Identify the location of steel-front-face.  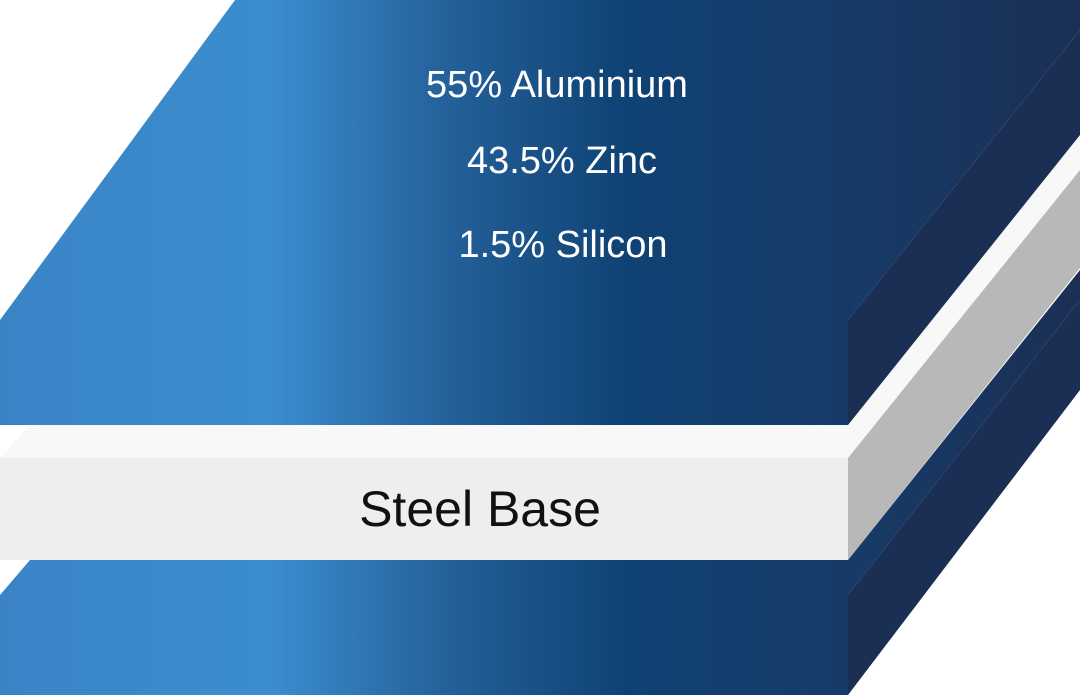
(424, 509).